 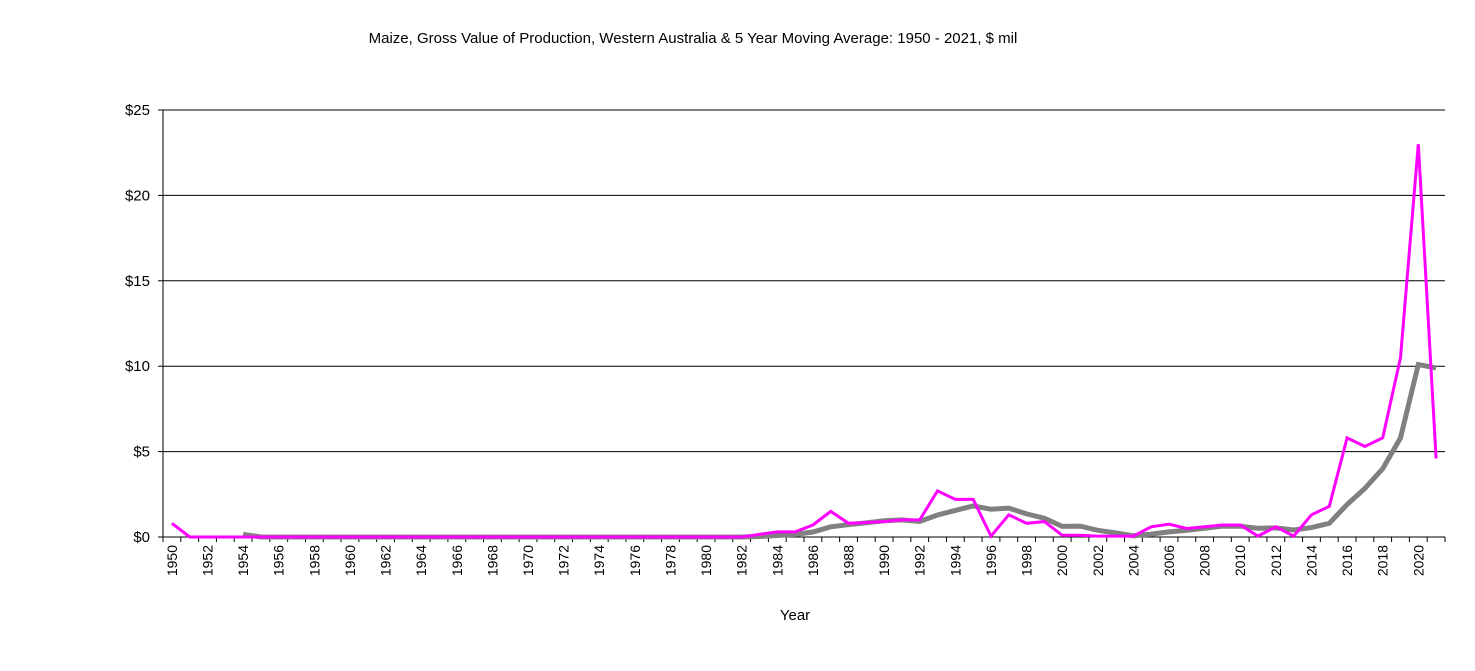 What do you see at coordinates (849, 560) in the screenshot?
I see `x-tick-label: 1988` at bounding box center [849, 560].